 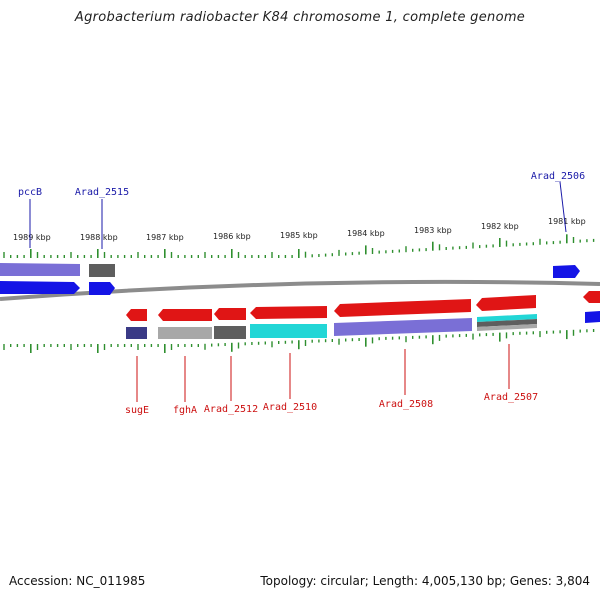 What do you see at coordinates (136, 333) in the screenshot?
I see `sugE-cog-bar` at bounding box center [136, 333].